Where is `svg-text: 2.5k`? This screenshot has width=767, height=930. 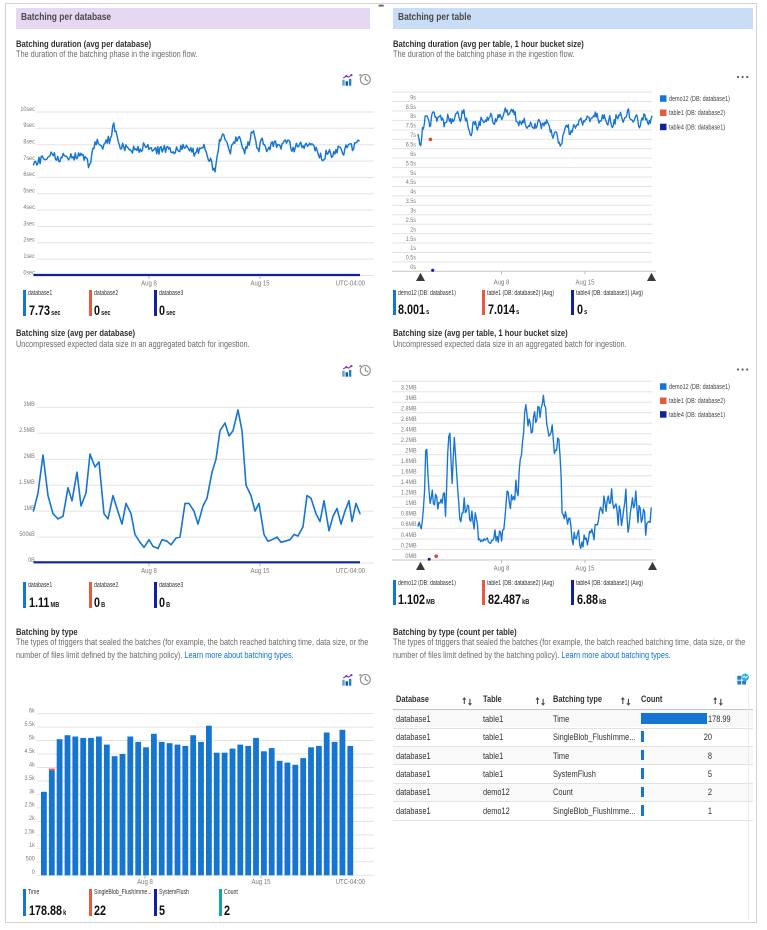 svg-text: 2.5k is located at coordinates (30, 805).